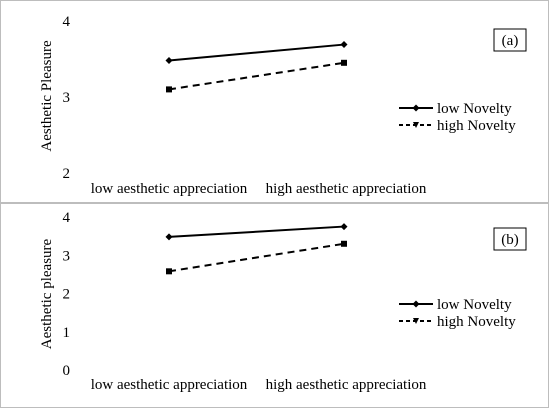  Describe the element at coordinates (67, 174) in the screenshot. I see `chart-a-y-tick-label: 2` at that location.